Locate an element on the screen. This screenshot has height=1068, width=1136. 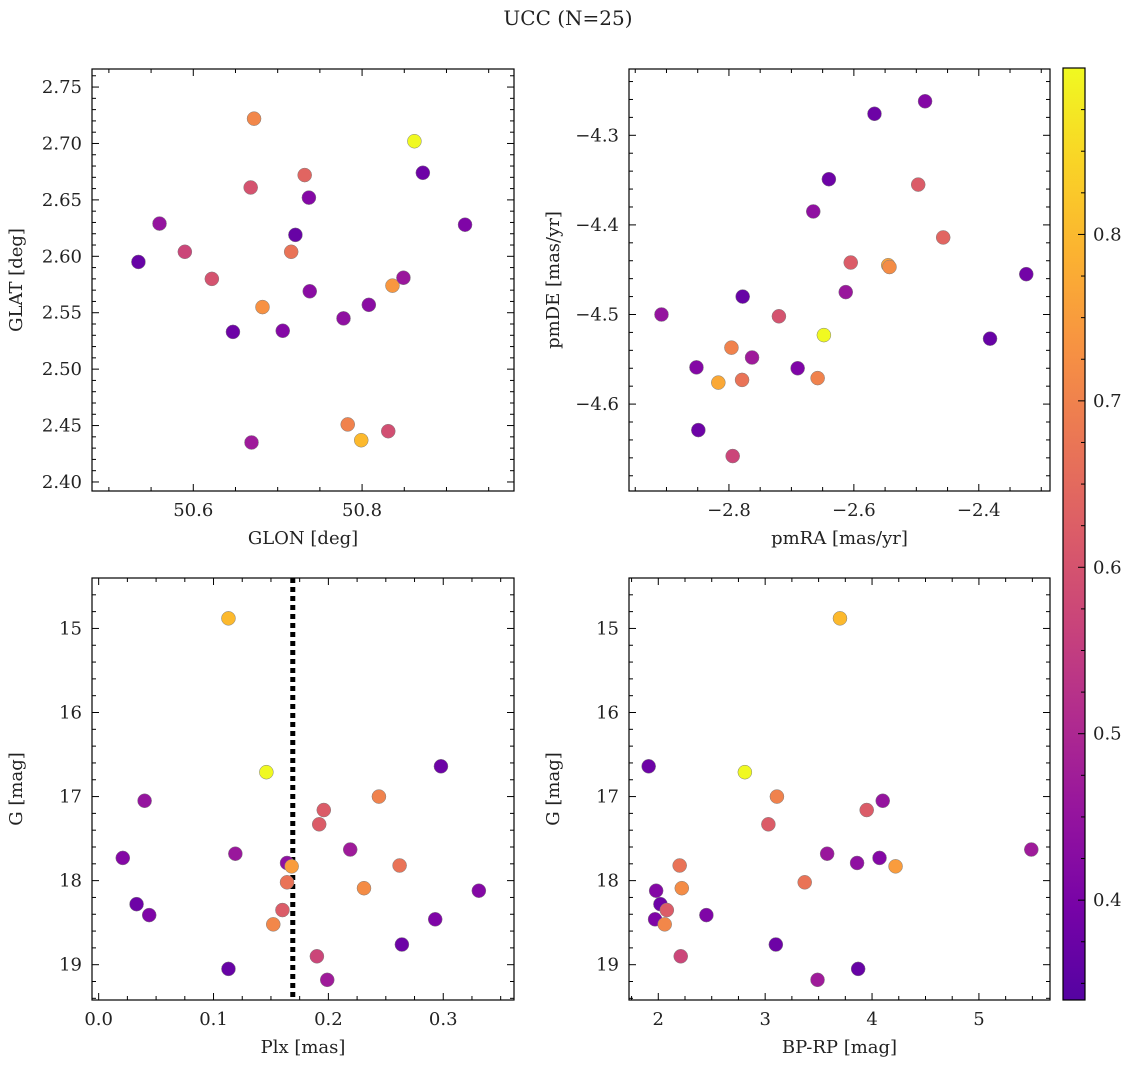
panel-3-y-tick-label: 19 is located at coordinates (70, 965).